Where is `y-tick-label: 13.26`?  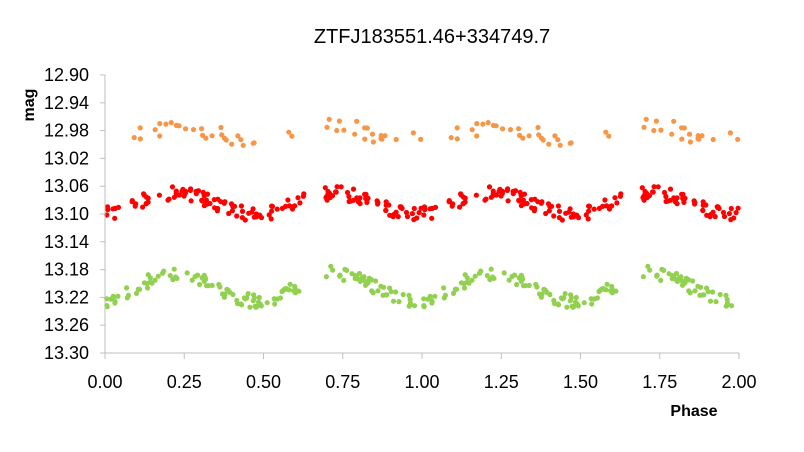
y-tick-label: 13.26 is located at coordinates (66, 325).